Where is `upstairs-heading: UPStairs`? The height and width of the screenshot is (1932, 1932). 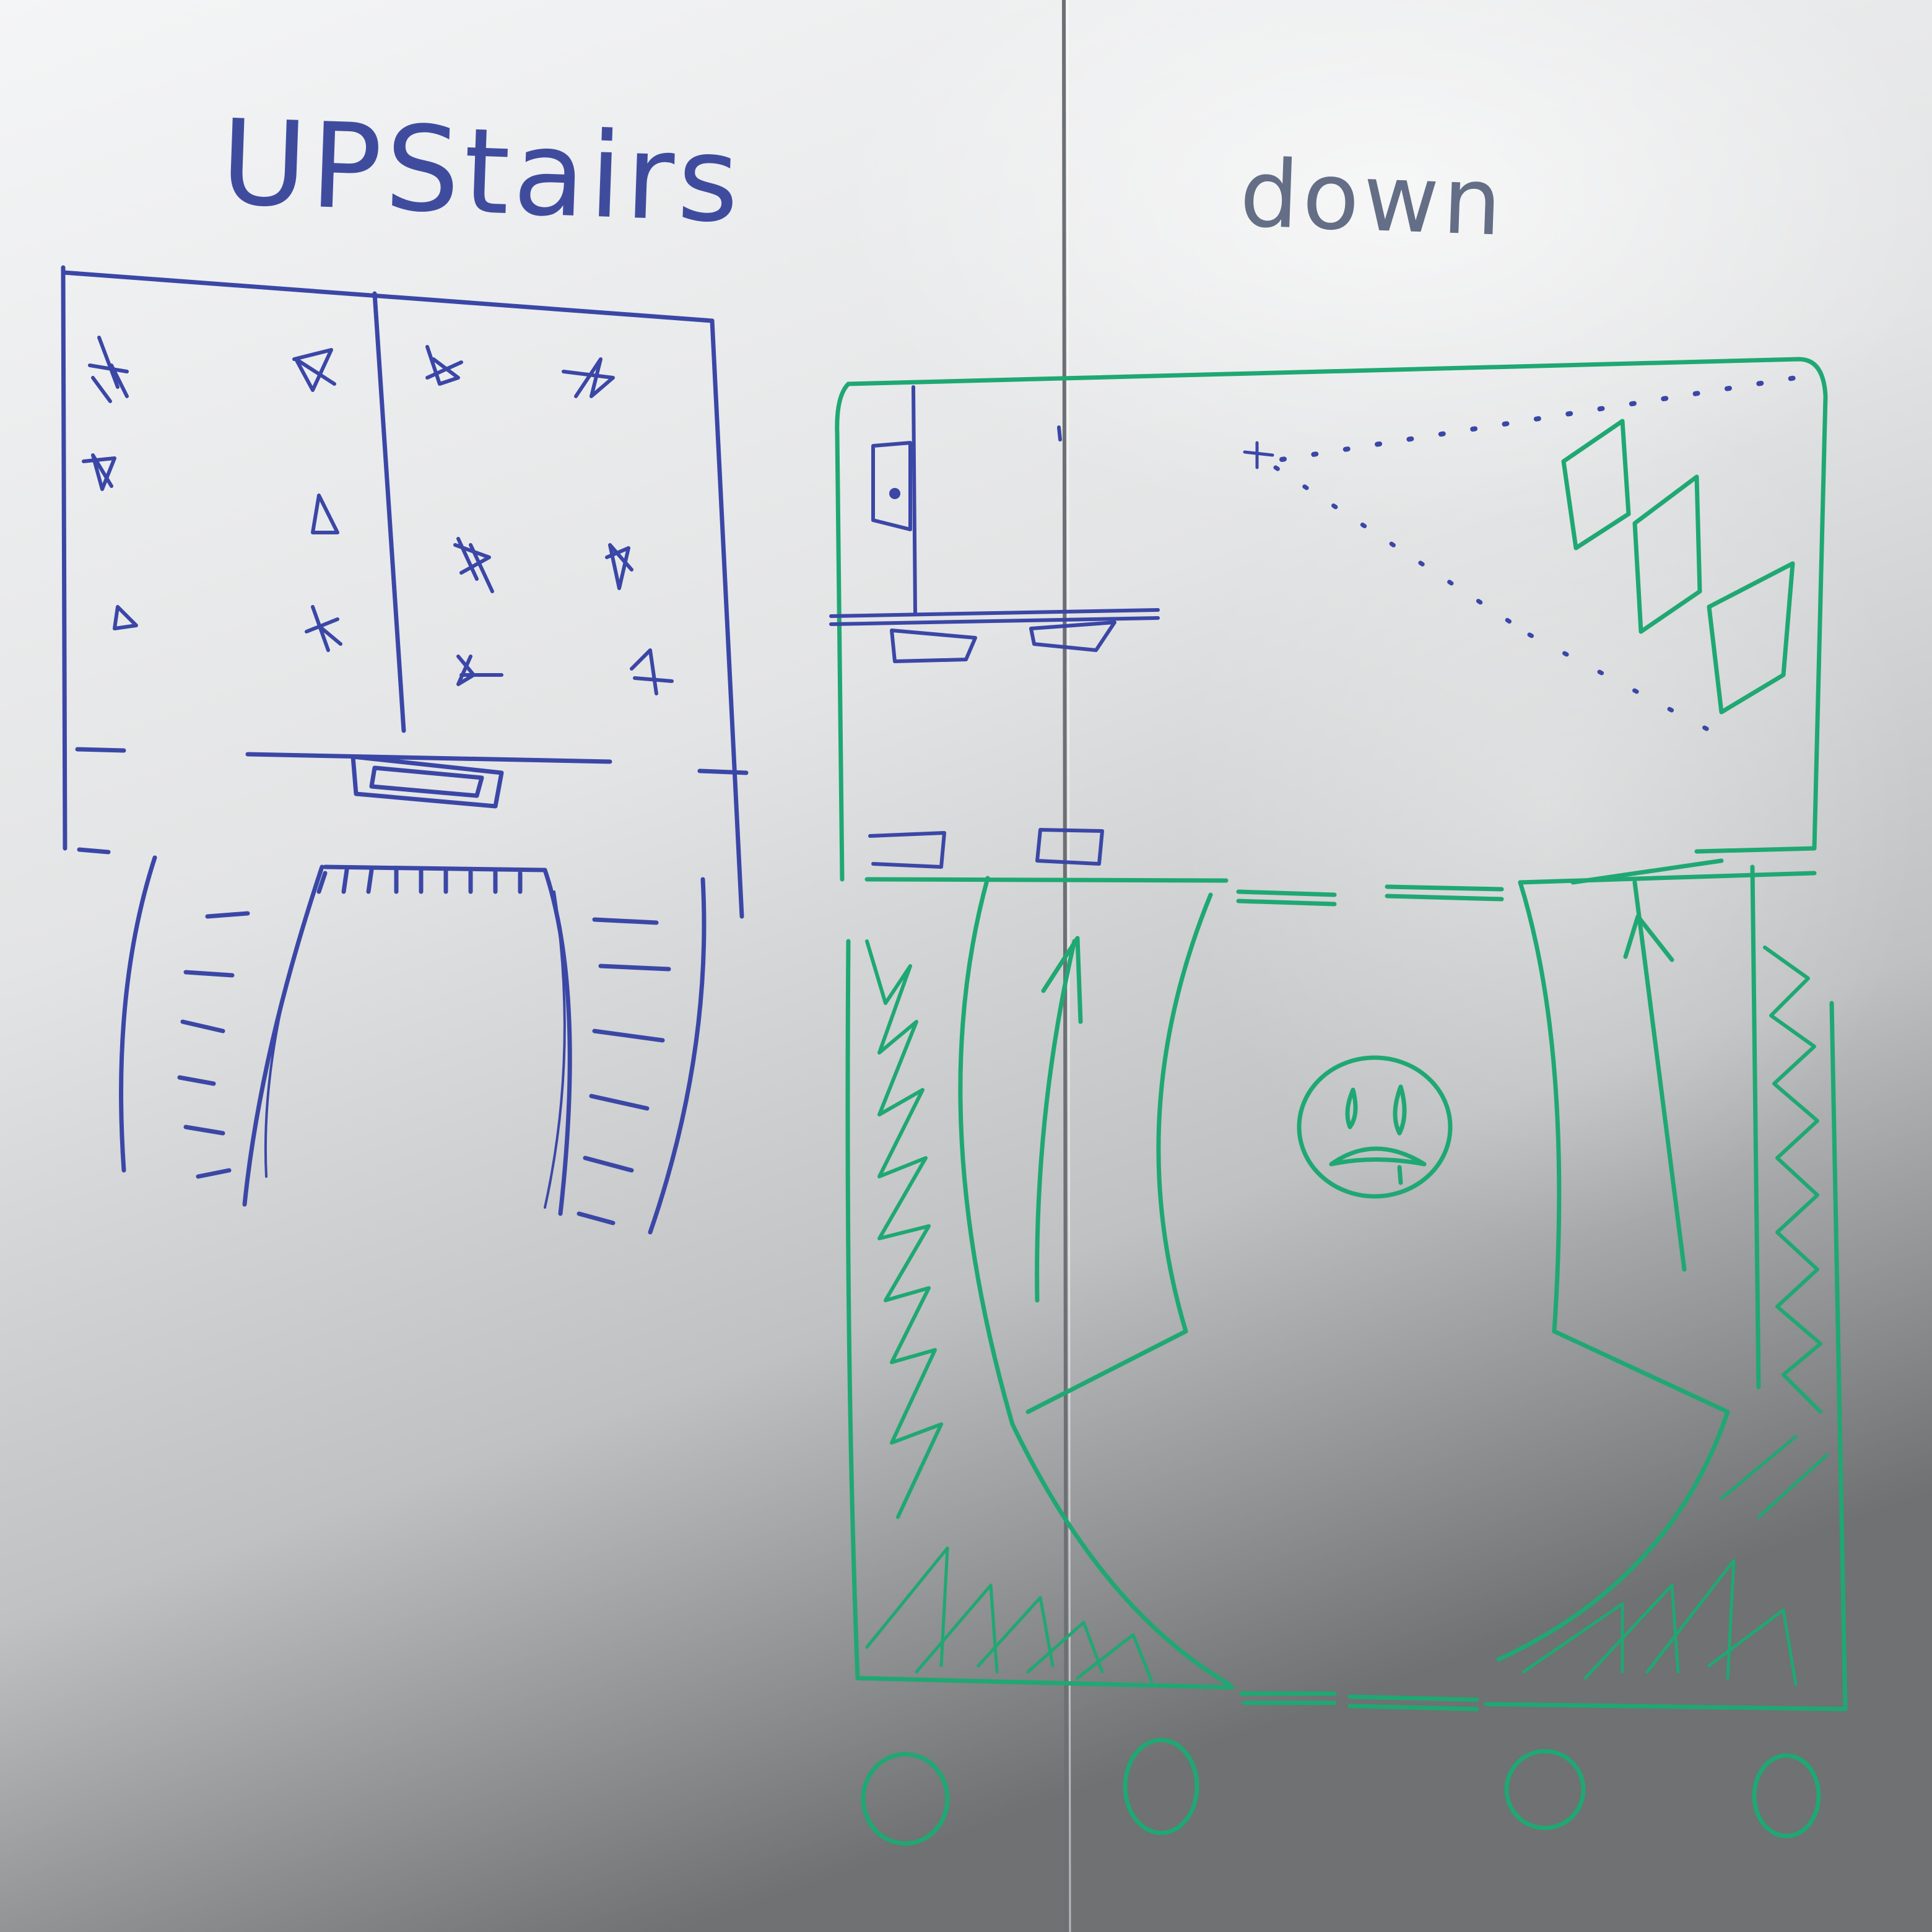 upstairs-heading: UPStairs is located at coordinates (482, 172).